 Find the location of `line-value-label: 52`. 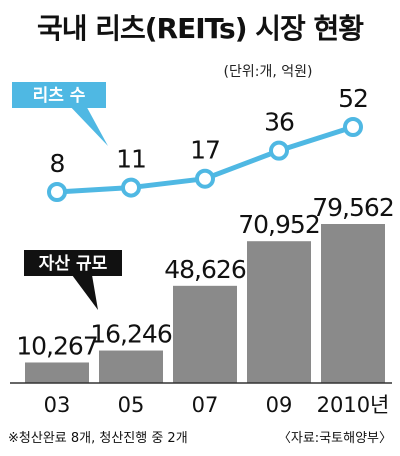

line-value-label: 52 is located at coordinates (353, 98).